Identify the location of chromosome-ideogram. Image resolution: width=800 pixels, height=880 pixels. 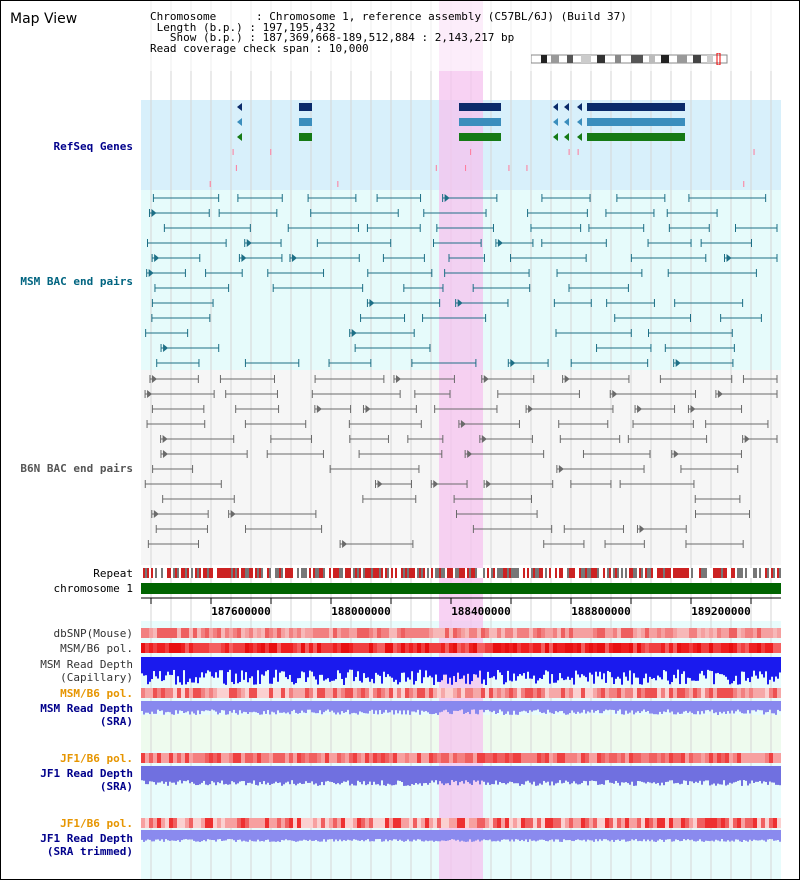
(631, 59).